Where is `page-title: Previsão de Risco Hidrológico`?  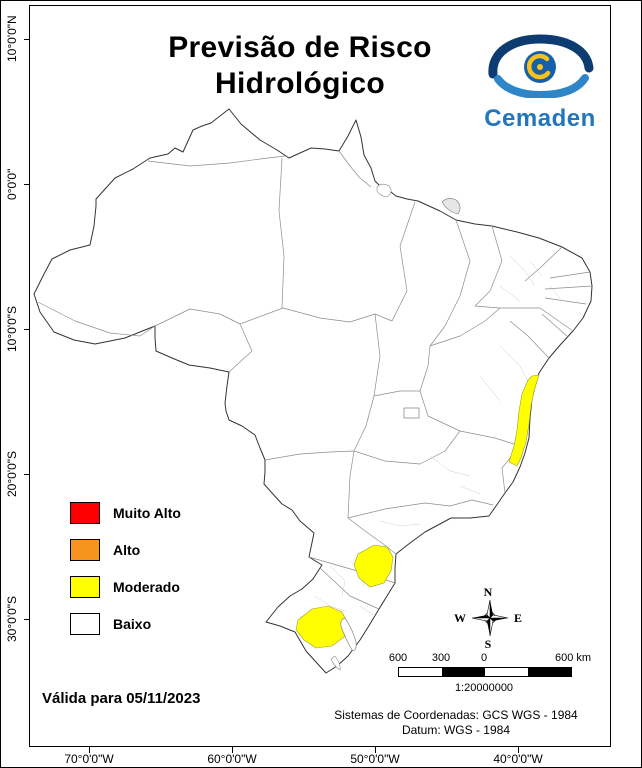 page-title: Previsão de Risco Hidrológico is located at coordinates (300, 66).